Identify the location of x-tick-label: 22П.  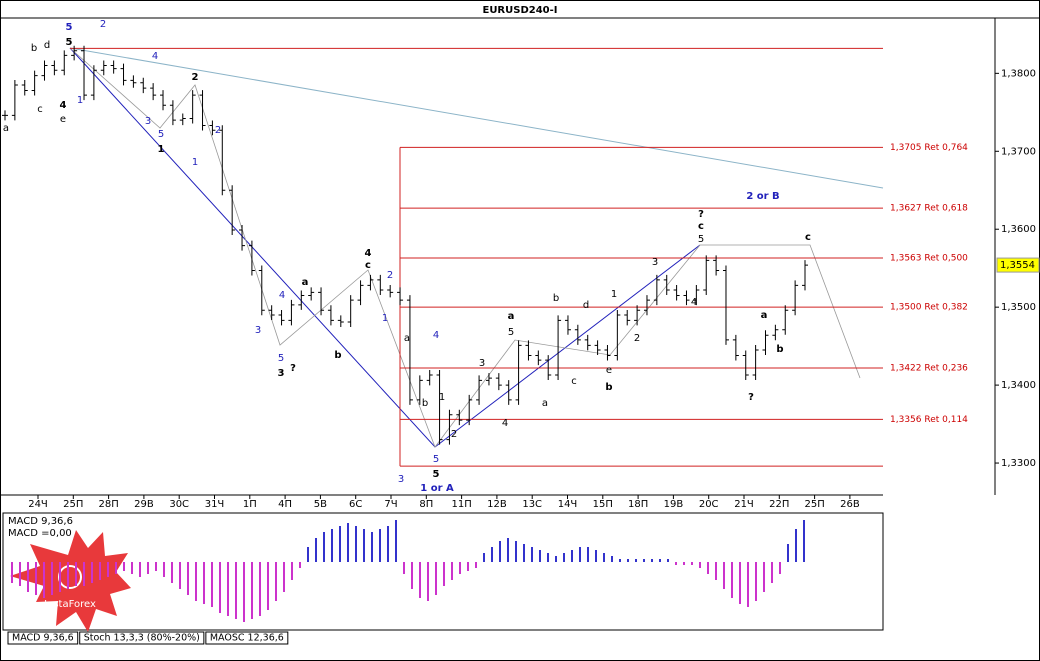
(779, 504).